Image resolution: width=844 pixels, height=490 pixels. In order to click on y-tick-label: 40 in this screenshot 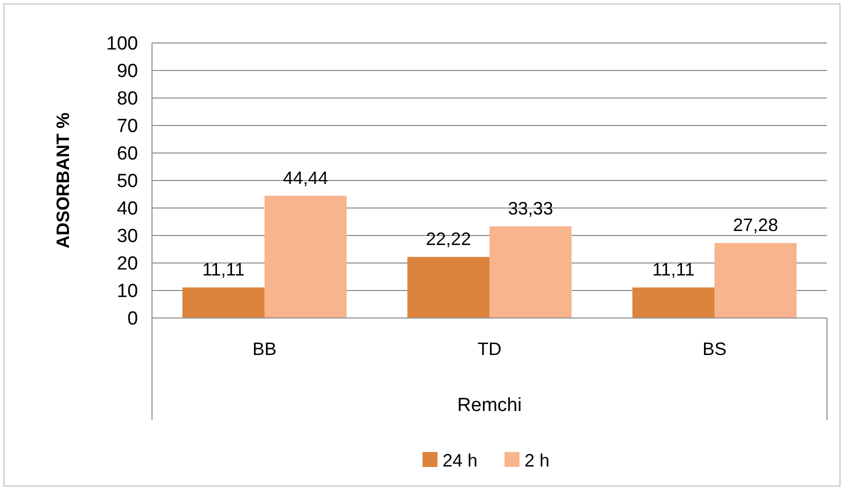, I will do `click(127, 209)`.